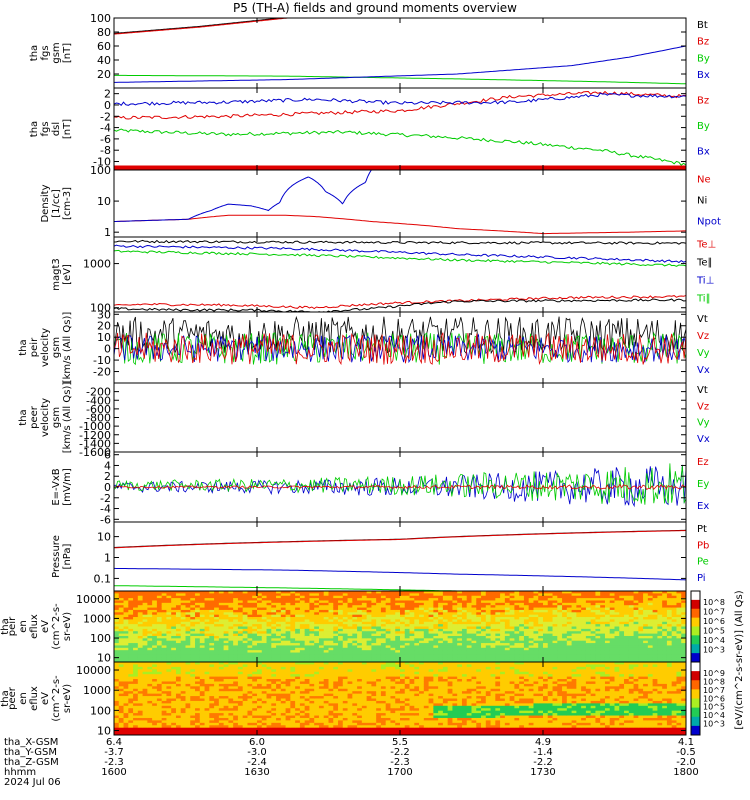  What do you see at coordinates (703, 462) in the screenshot?
I see `legend-Ez: Ez` at bounding box center [703, 462].